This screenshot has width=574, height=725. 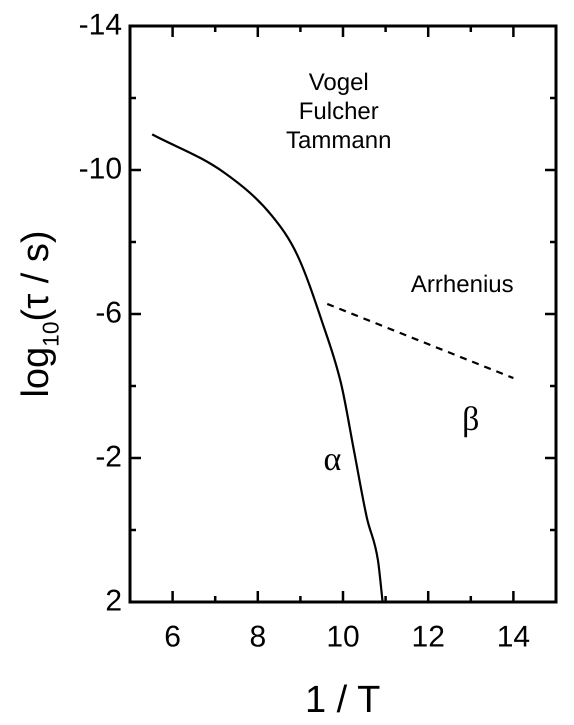 What do you see at coordinates (513, 637) in the screenshot?
I see `x-tick-label: 14` at bounding box center [513, 637].